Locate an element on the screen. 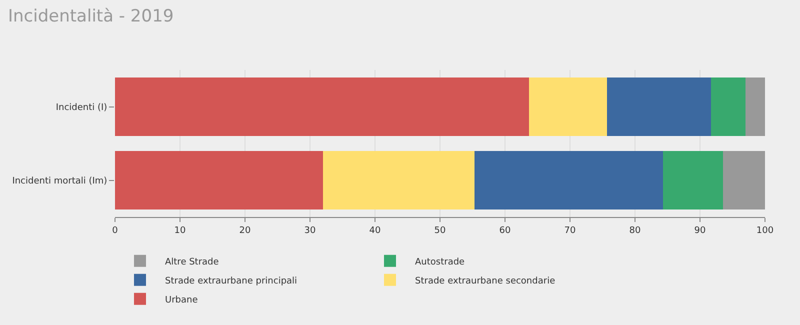 The image size is (800, 325). y-tick-label: Incidenti (I) is located at coordinates (82, 107).